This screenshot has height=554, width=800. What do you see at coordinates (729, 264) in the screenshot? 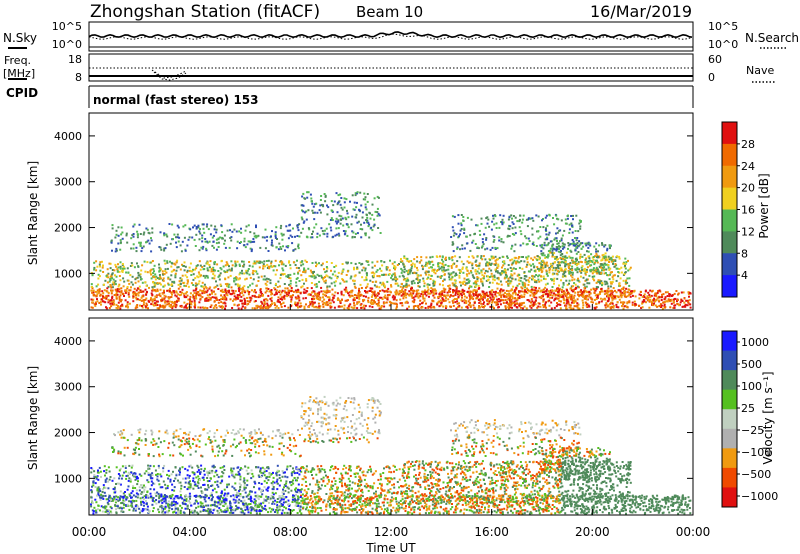
I see `colorbar-segment` at bounding box center [729, 264].